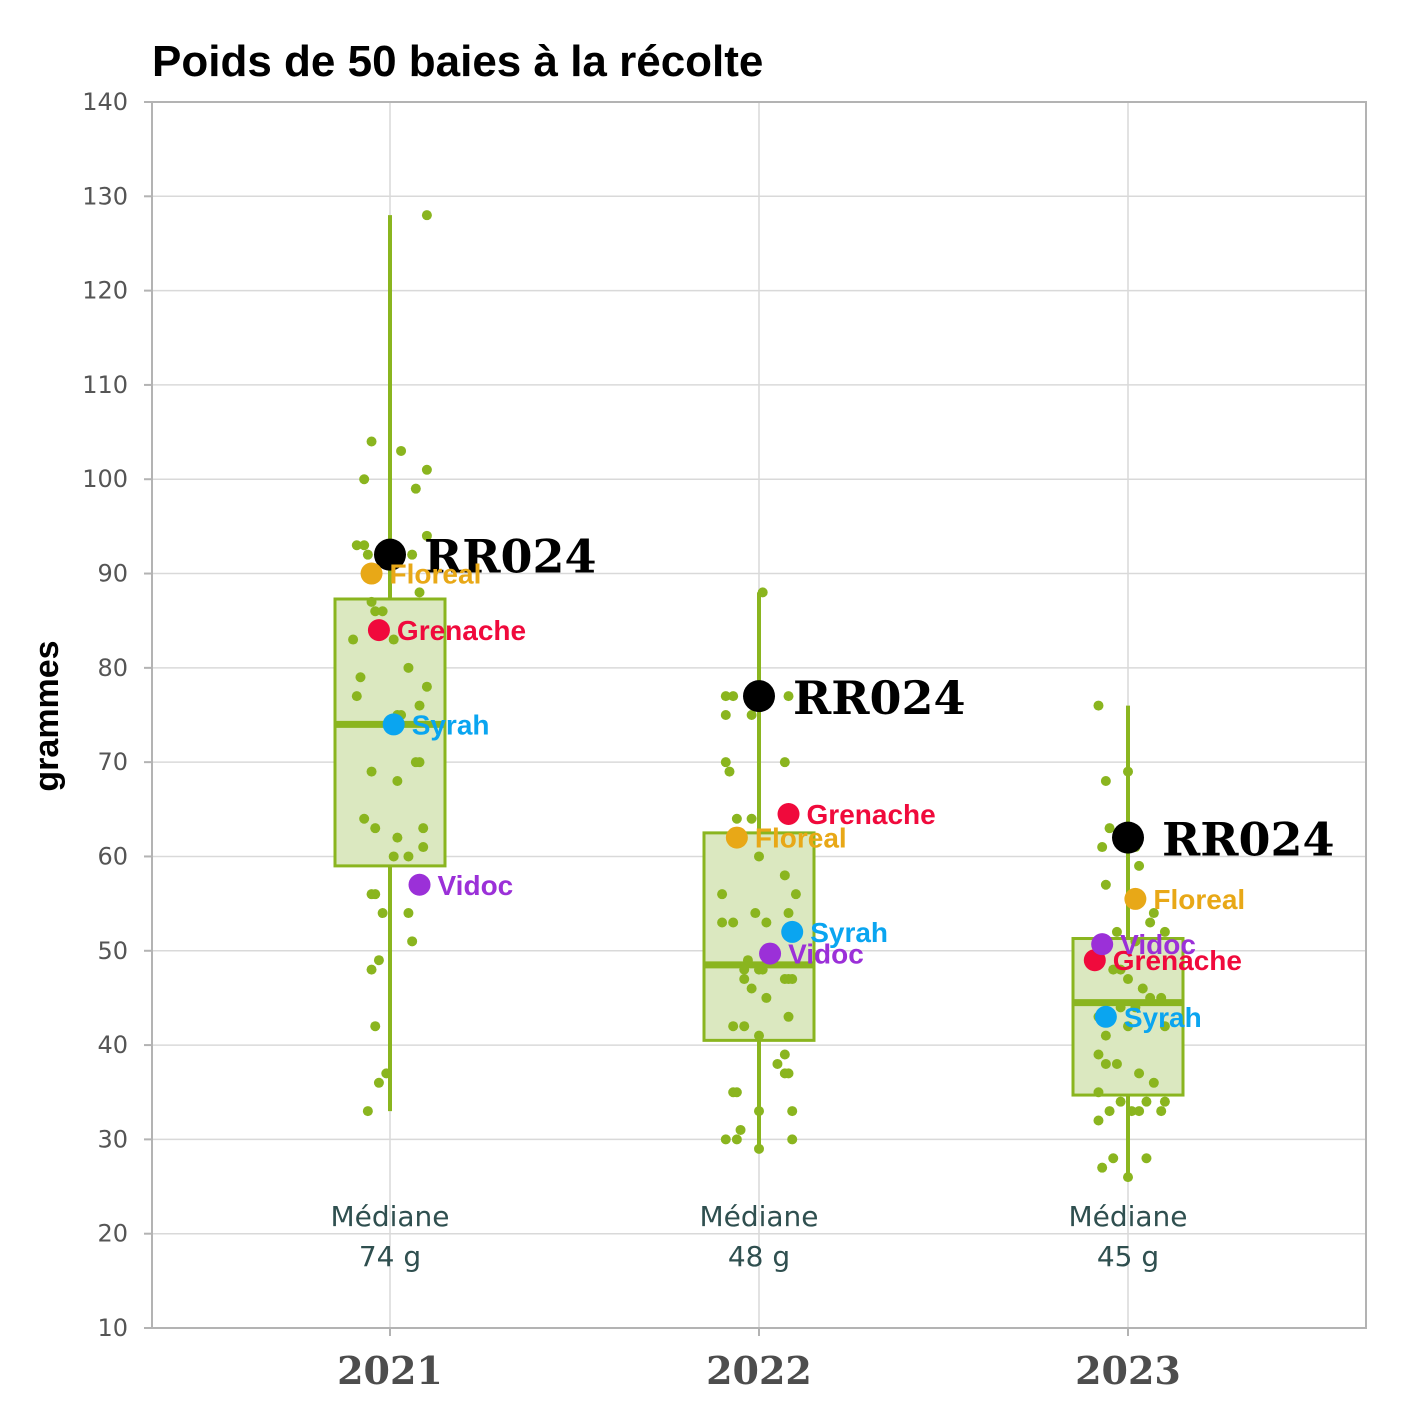 This screenshot has width=1417, height=1417. I want to click on y-tick-label: 10, so click(112, 1328).